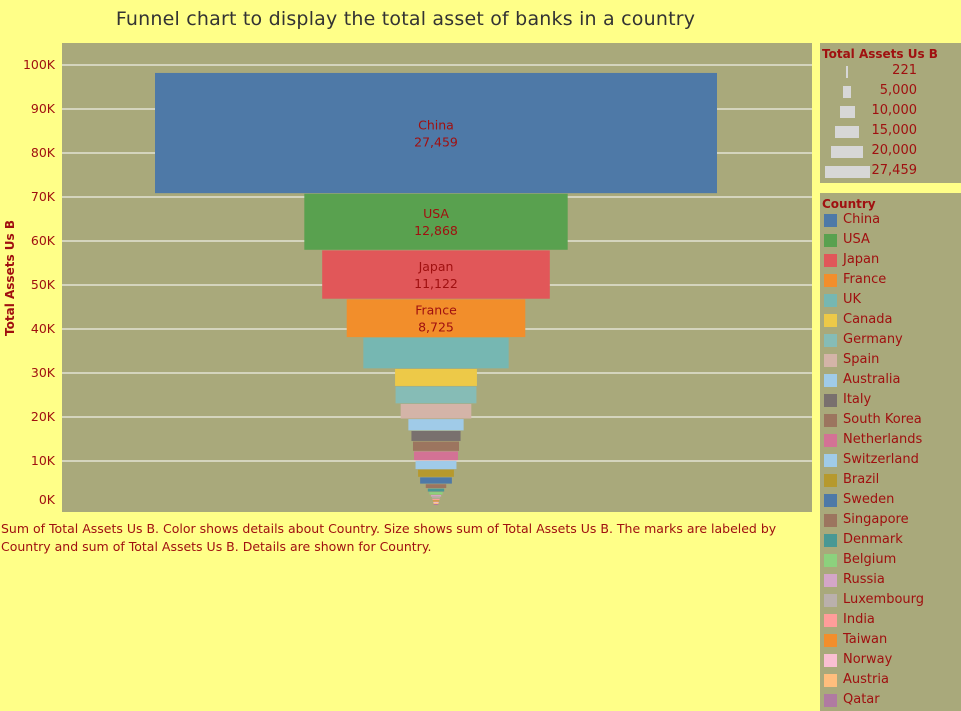 Image resolution: width=961 pixels, height=711 pixels. Describe the element at coordinates (436, 353) in the screenshot. I see `funnel-bar-uk` at that location.